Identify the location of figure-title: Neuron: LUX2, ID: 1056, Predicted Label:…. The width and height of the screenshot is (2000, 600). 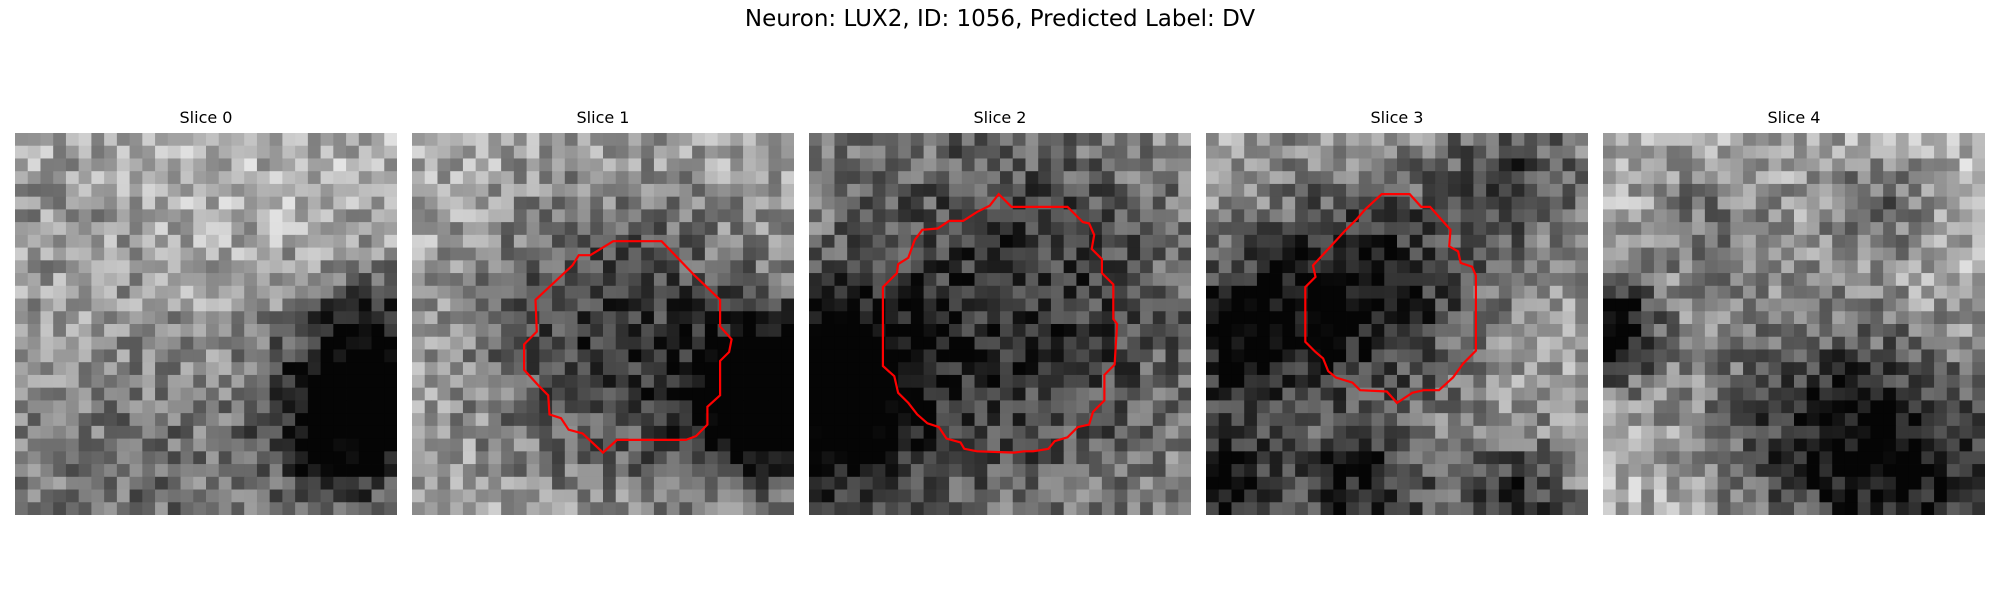
(1000, 19).